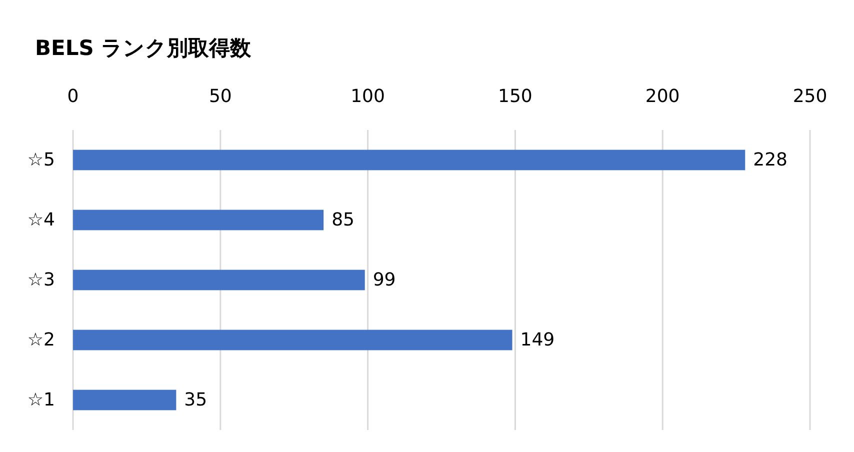 The height and width of the screenshot is (452, 854). I want to click on x-tick-label: 0, so click(73, 96).